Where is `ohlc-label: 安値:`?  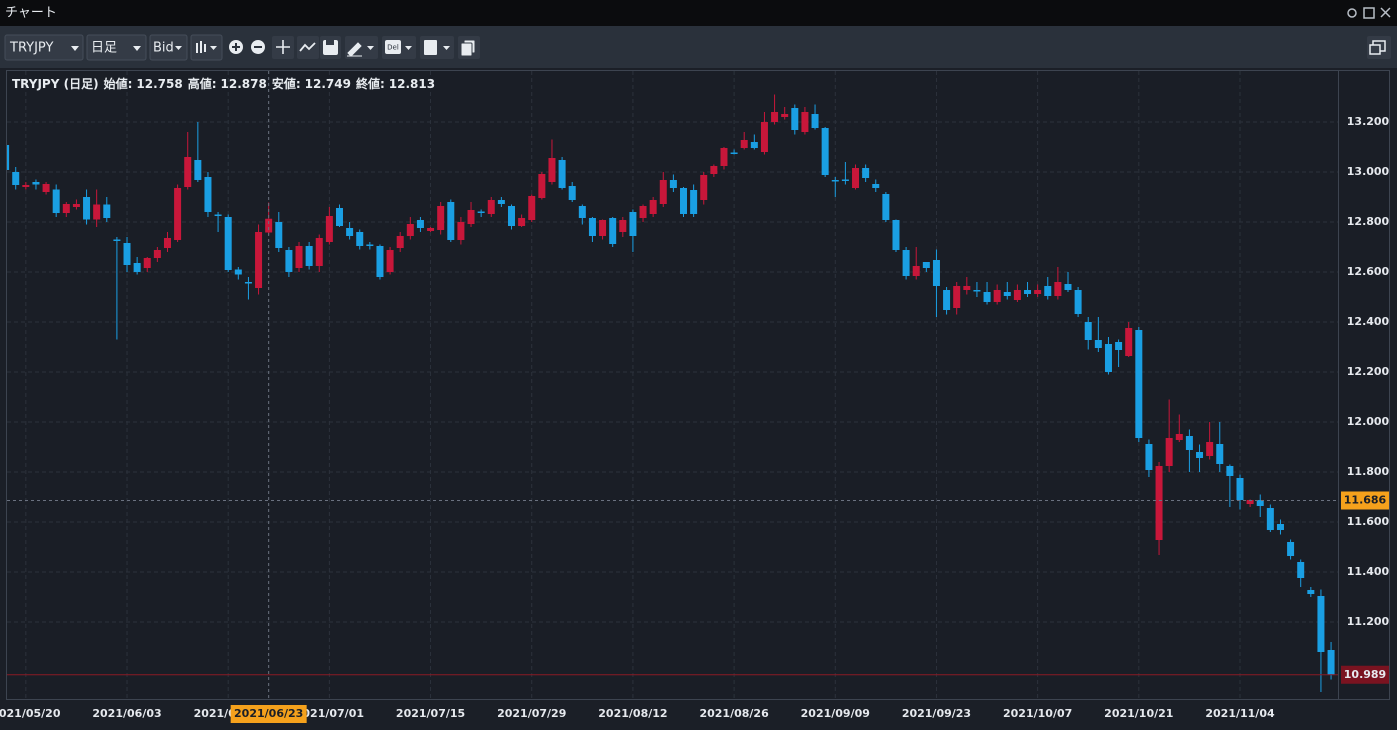
ohlc-label: 安値: is located at coordinates (286, 83).